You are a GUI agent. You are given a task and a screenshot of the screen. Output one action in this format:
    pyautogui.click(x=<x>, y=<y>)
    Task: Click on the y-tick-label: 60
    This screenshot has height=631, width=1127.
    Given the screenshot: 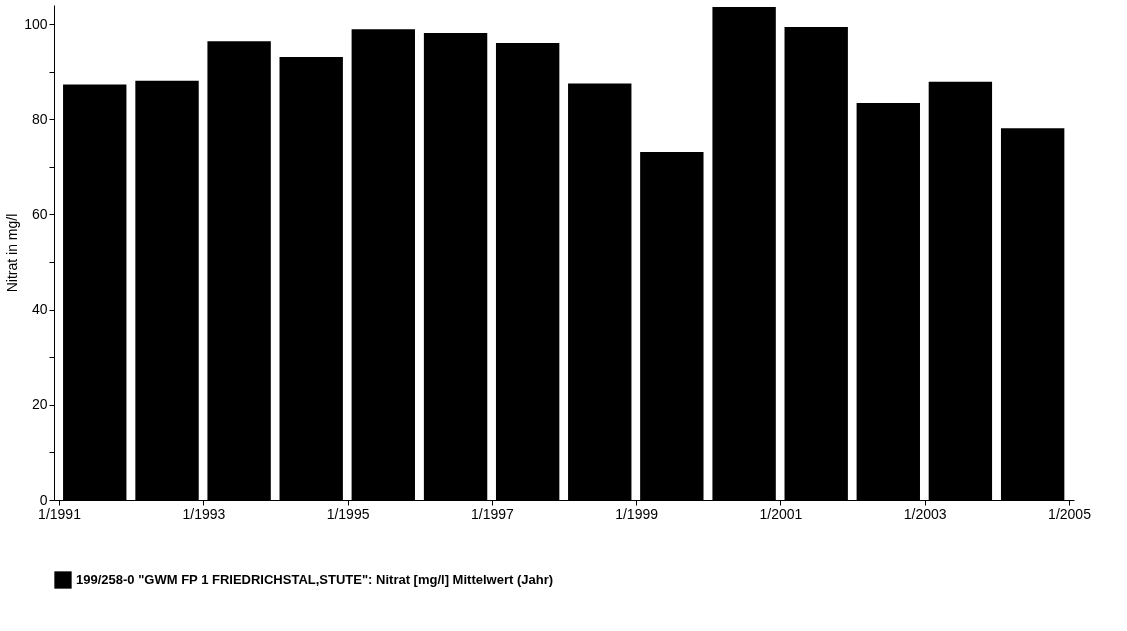 What is the action you would take?
    pyautogui.click(x=39, y=213)
    